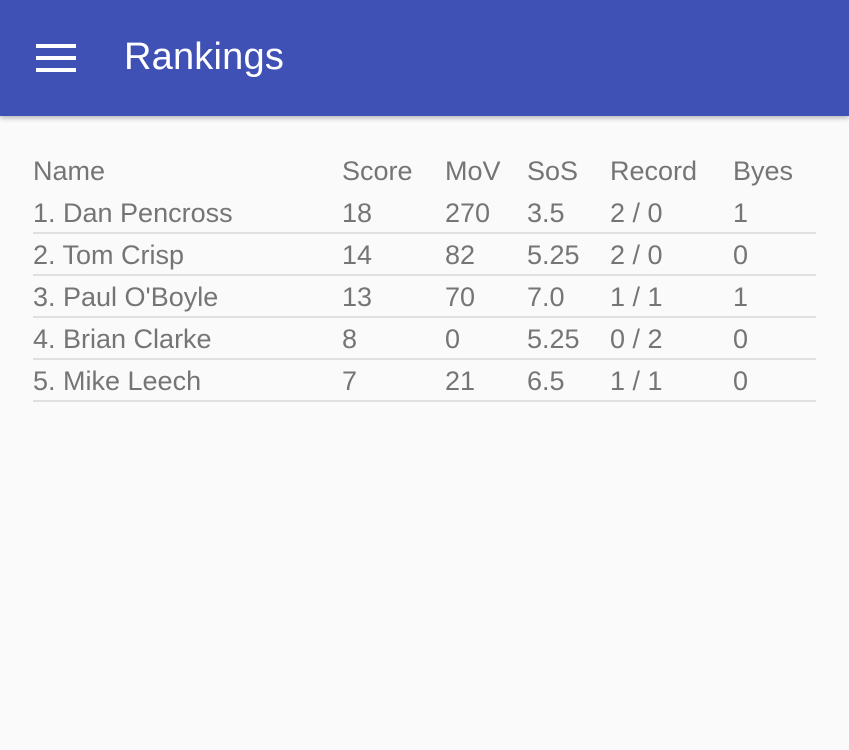 This screenshot has width=849, height=750. I want to click on header-record: Record, so click(654, 171).